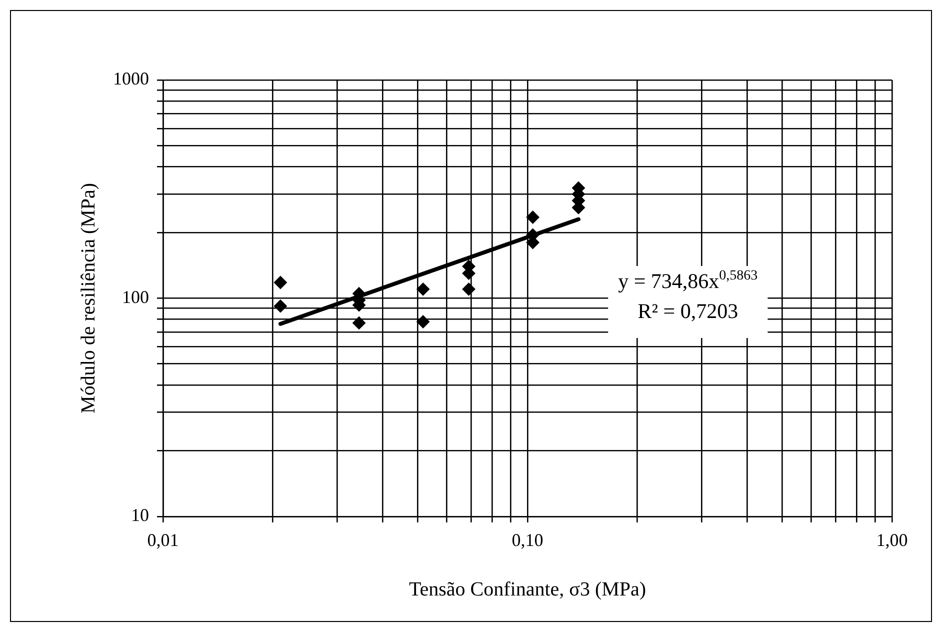 This screenshot has width=946, height=628. Describe the element at coordinates (528, 540) in the screenshot. I see `x-tick-label: 0,10` at that location.